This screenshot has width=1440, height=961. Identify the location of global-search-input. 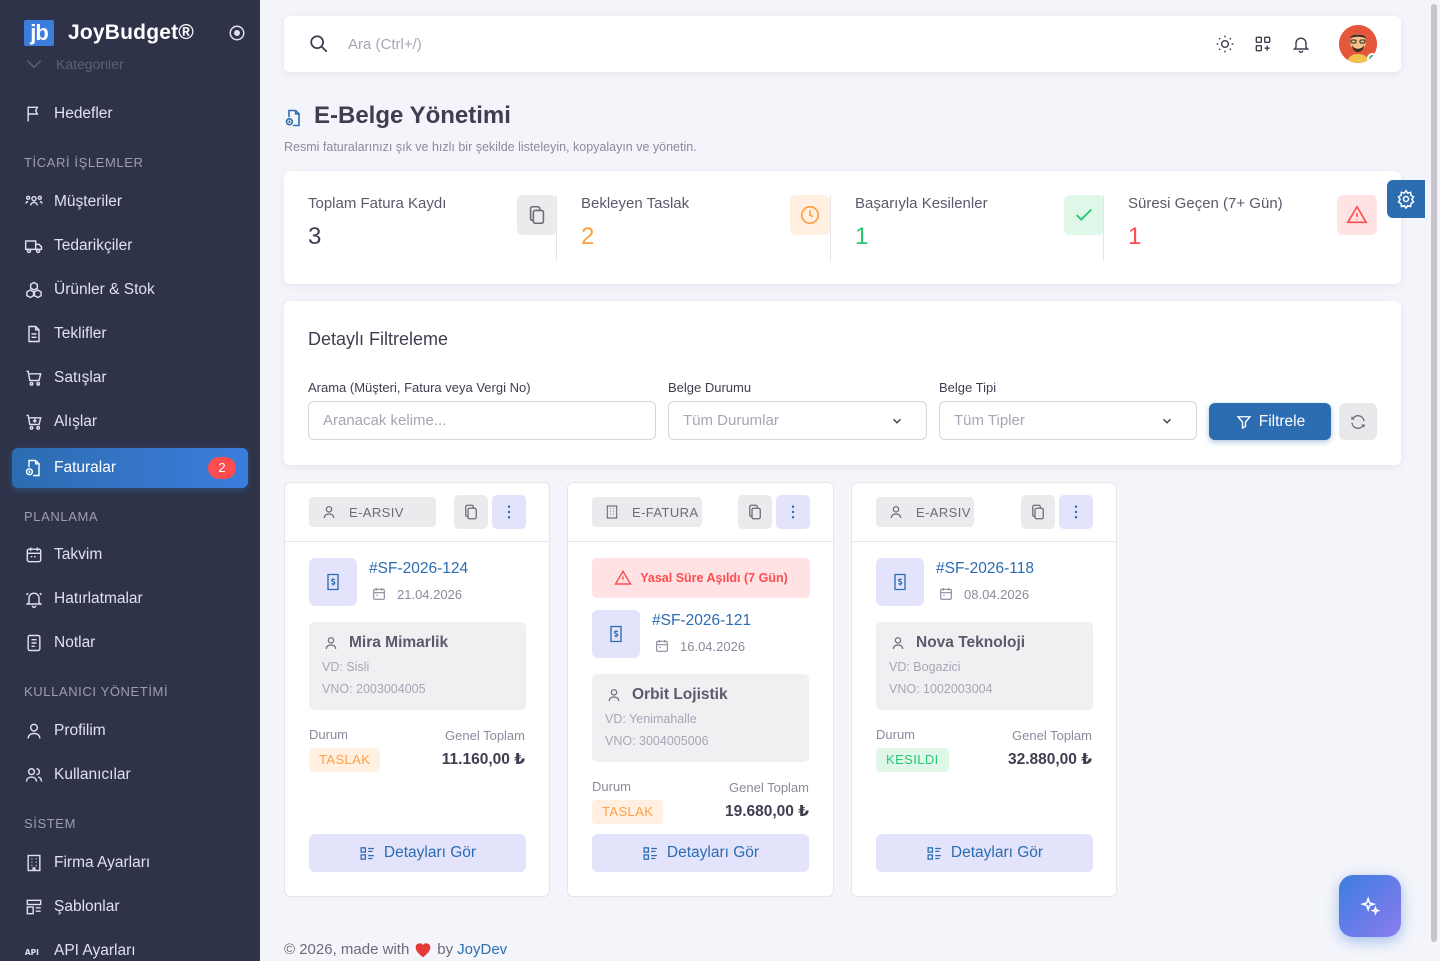
(548, 44).